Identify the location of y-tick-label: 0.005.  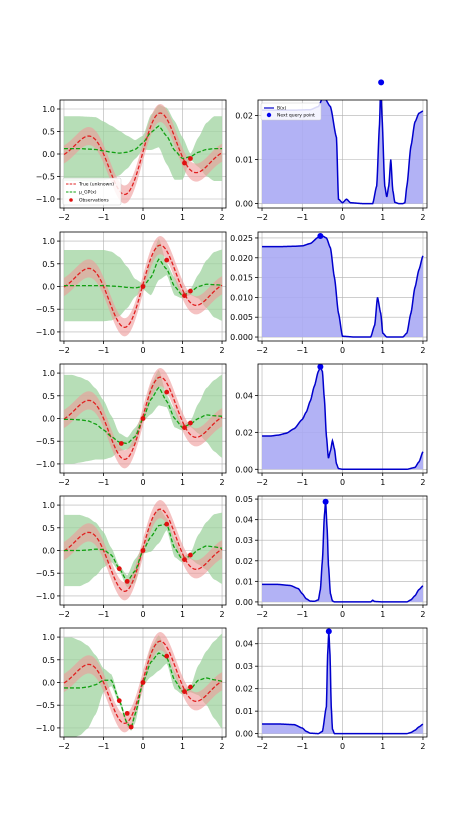
(241, 317).